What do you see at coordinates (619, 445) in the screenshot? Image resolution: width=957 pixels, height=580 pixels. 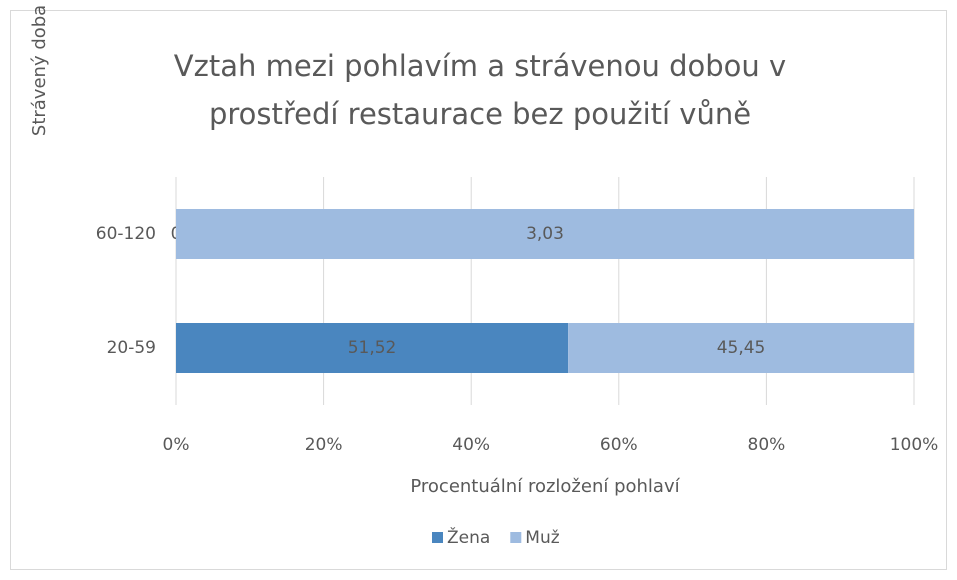 I see `x-tick-label: 60%` at bounding box center [619, 445].